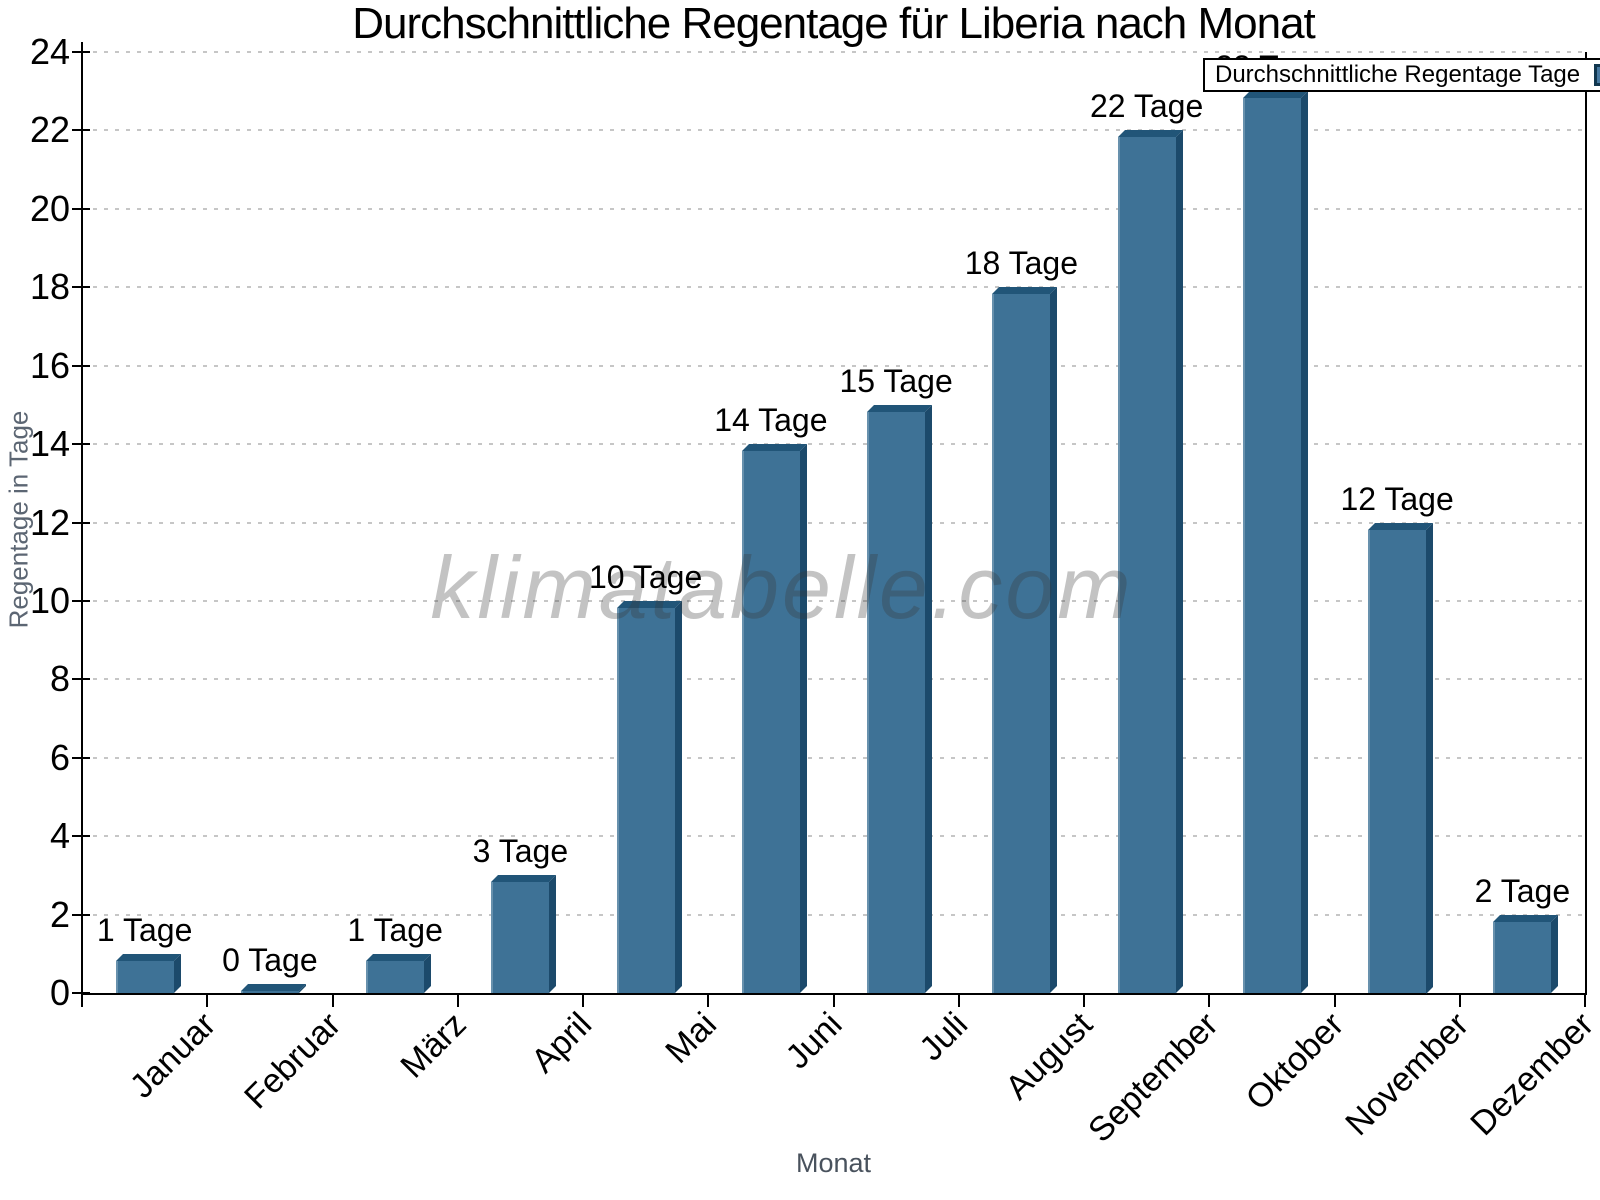  What do you see at coordinates (833, 1163) in the screenshot?
I see `x-axis-title: Monat` at bounding box center [833, 1163].